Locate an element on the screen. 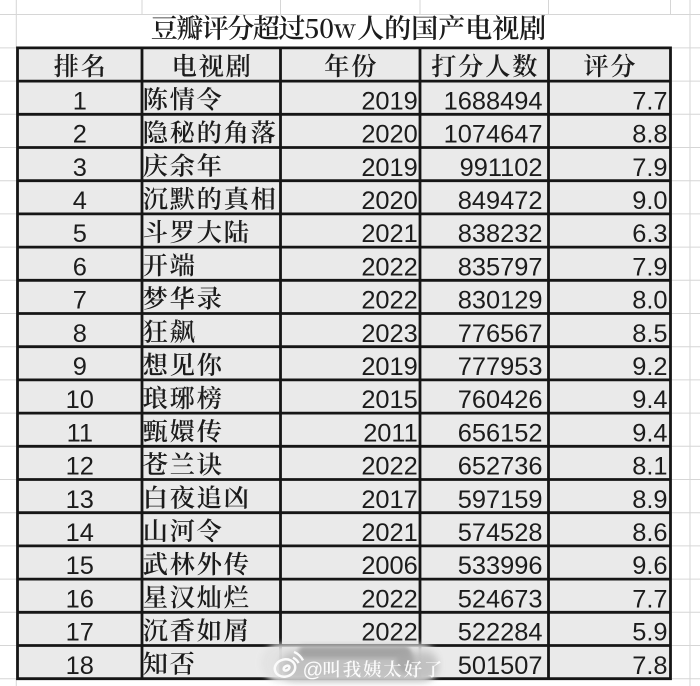  svg-text: 991102 is located at coordinates (501, 168).